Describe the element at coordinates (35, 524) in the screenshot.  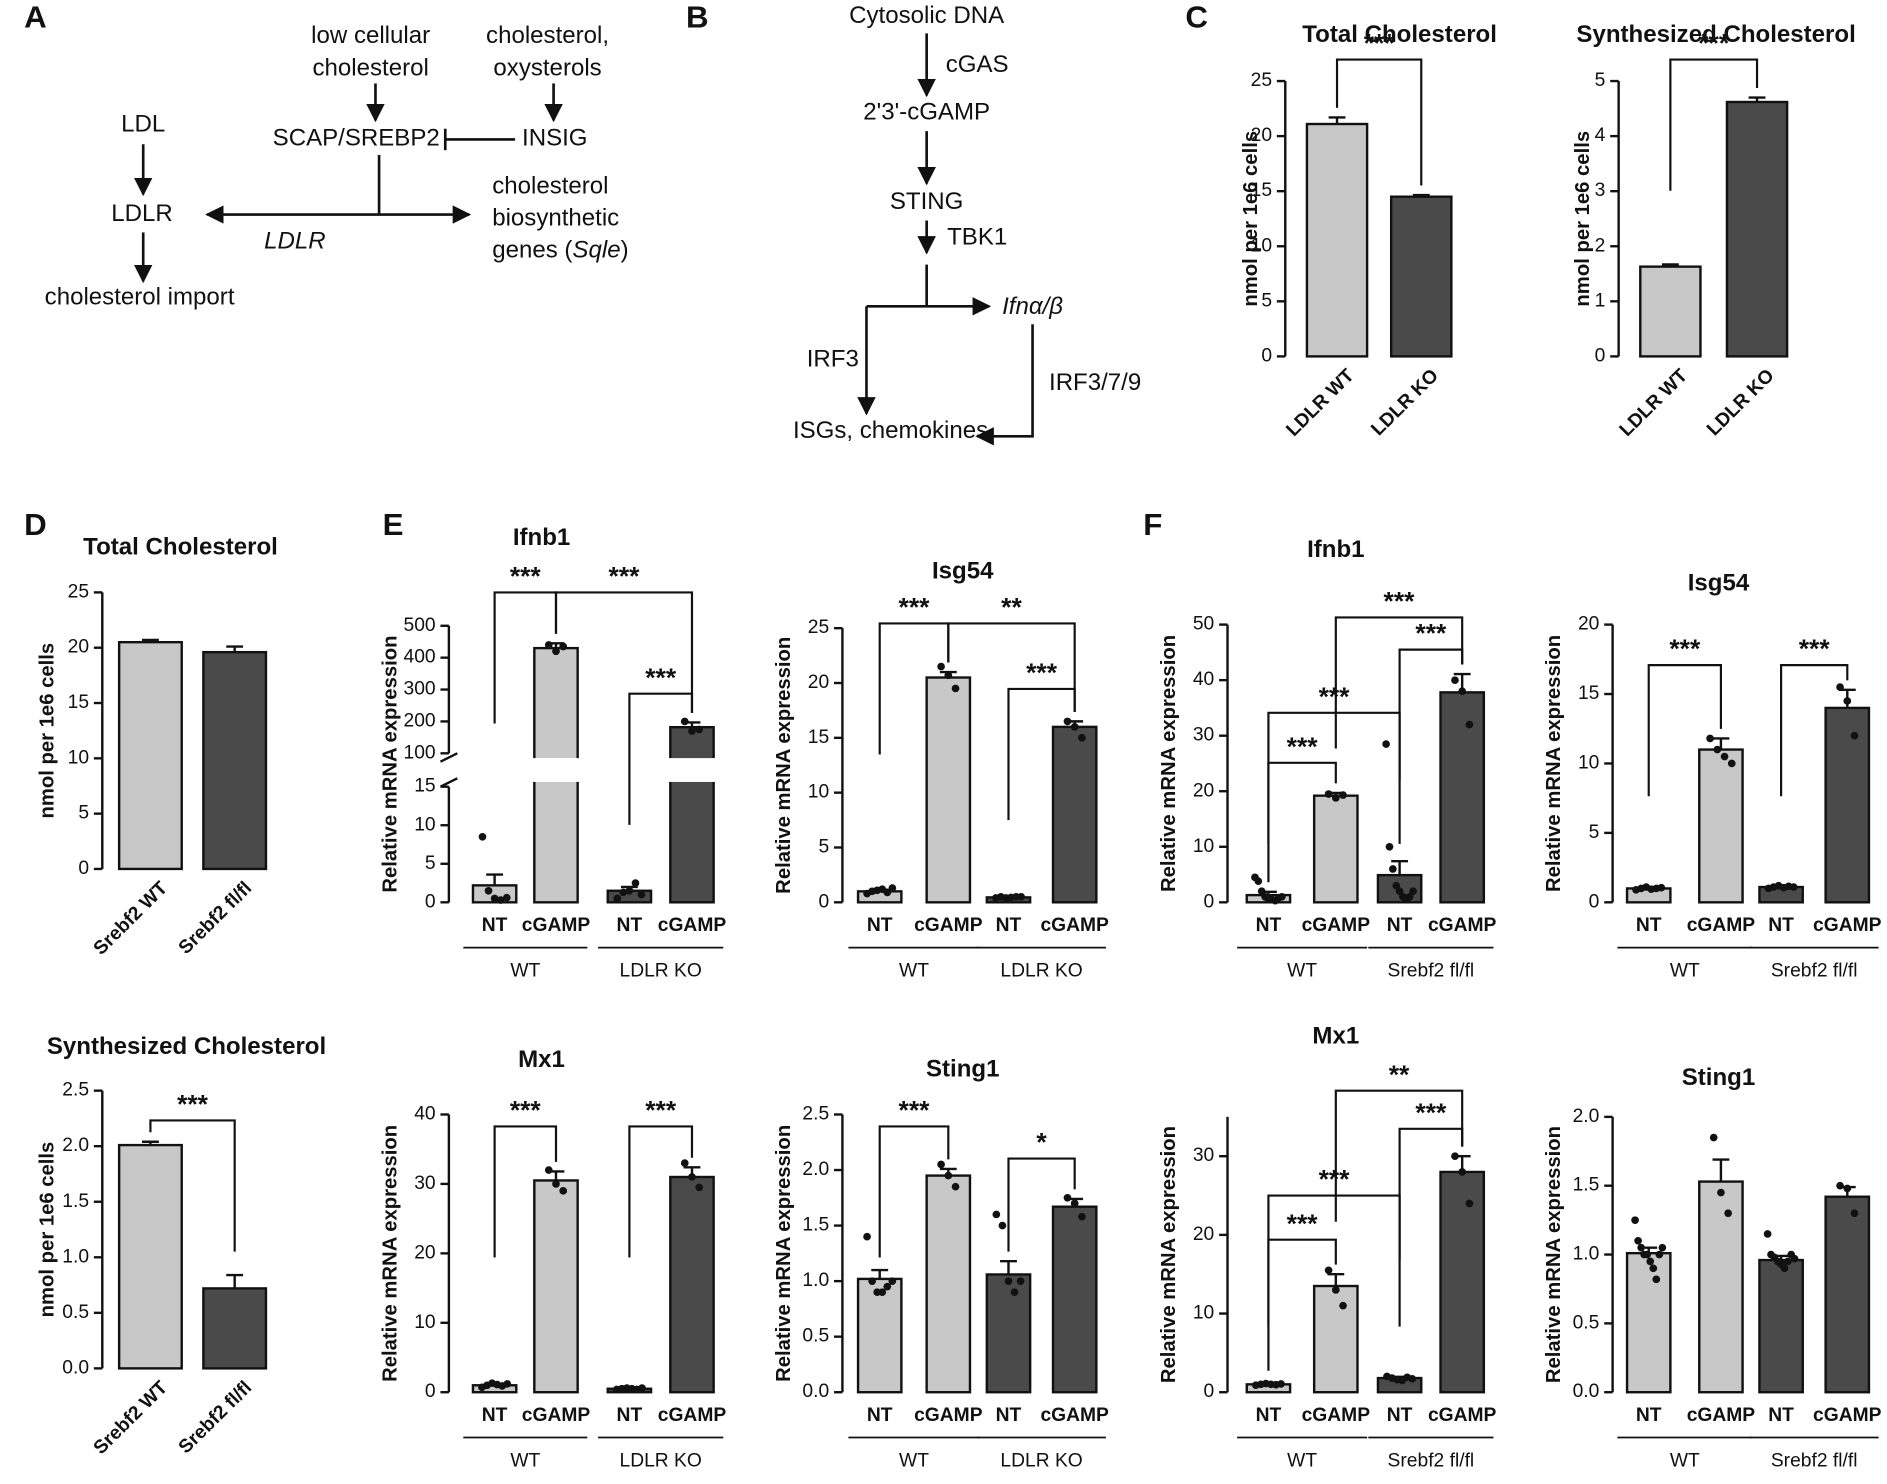
I see `panel-label: D` at that location.